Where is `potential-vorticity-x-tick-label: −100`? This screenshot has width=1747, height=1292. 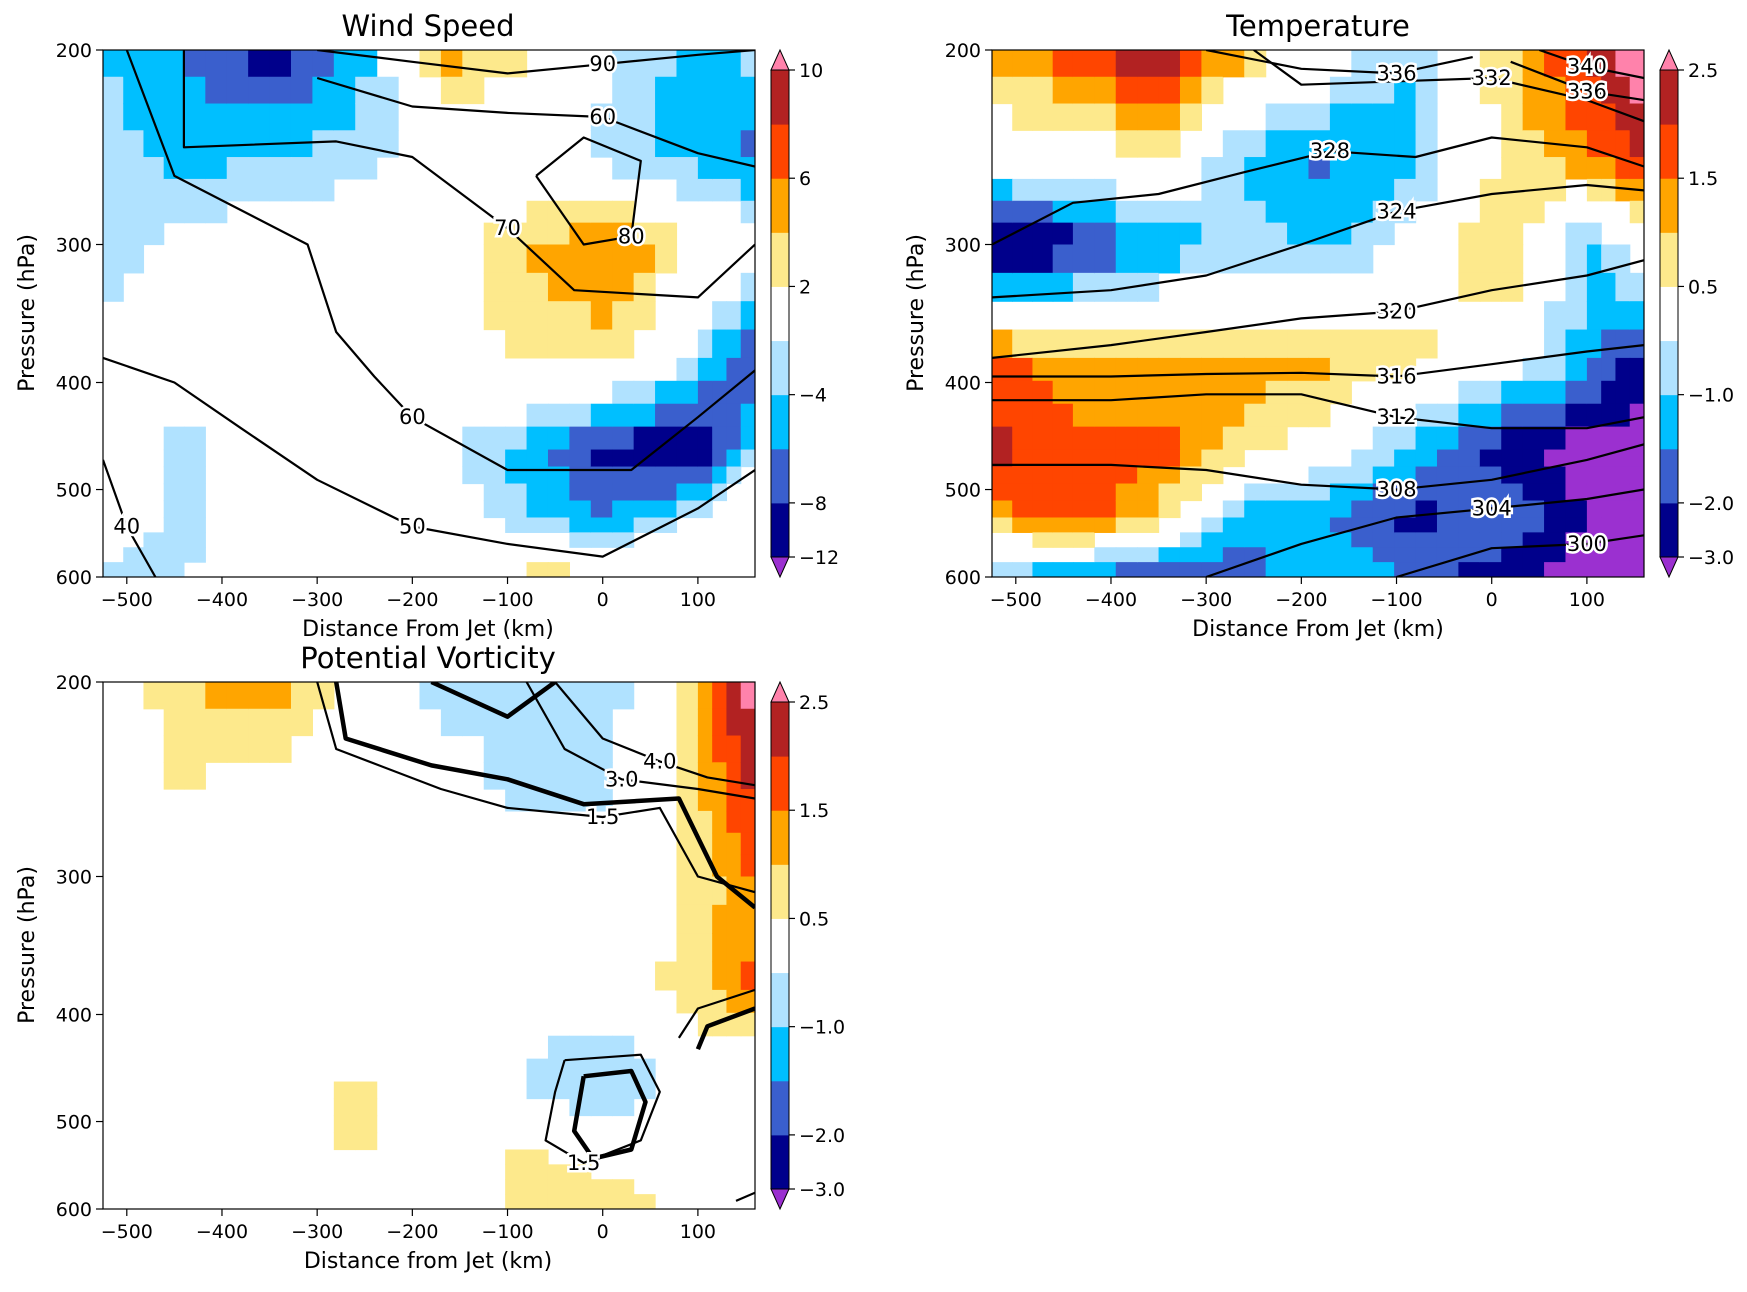
potential-vorticity-x-tick-label: −100 is located at coordinates (507, 1232).